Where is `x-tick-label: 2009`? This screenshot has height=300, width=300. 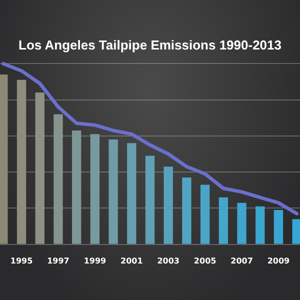
x-tick-label: 2009 is located at coordinates (278, 261).